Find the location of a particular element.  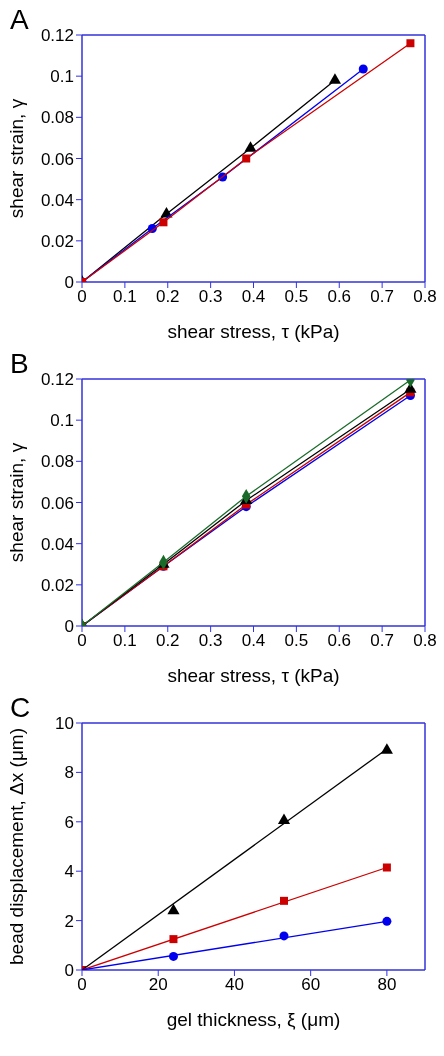

chart-title: C is located at coordinates (20, 708).